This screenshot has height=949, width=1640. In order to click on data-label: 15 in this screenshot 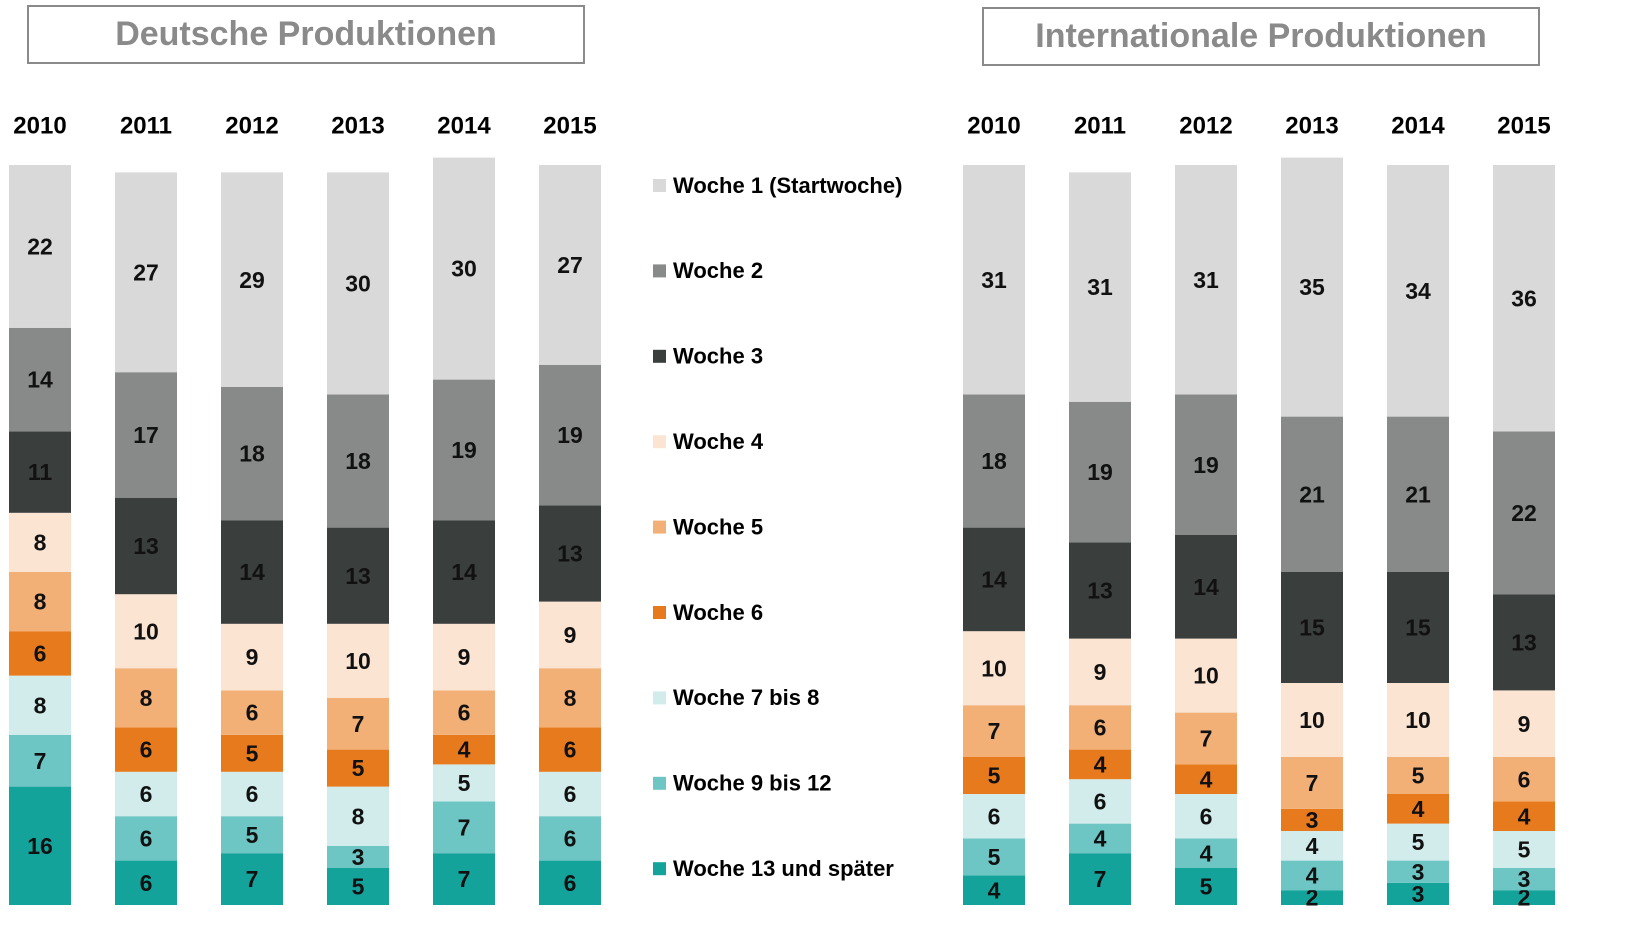, I will do `click(1418, 628)`.